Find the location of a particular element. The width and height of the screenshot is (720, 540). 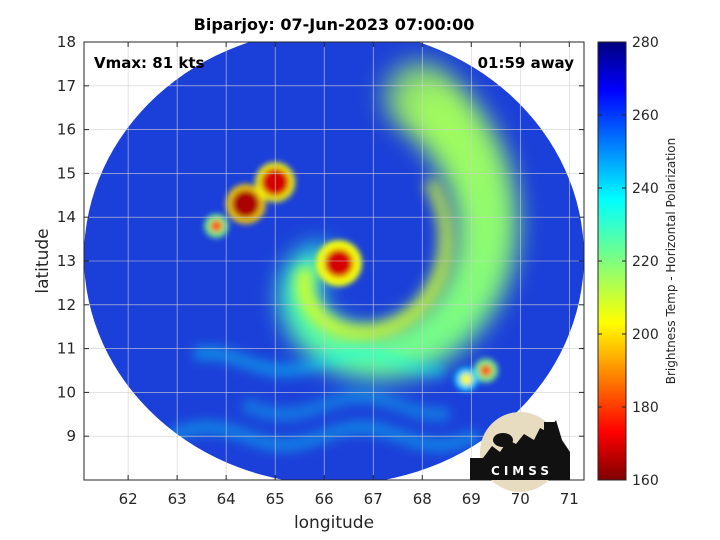

chart-title: Biparjoy: 07-Jun-2023 07:00:00 is located at coordinates (334, 24).